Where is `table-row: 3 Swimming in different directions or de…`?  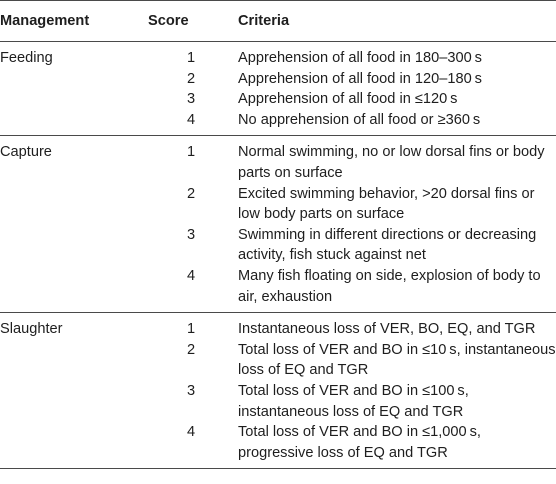
table-row: 3 Swimming in different directions or de… is located at coordinates (278, 245).